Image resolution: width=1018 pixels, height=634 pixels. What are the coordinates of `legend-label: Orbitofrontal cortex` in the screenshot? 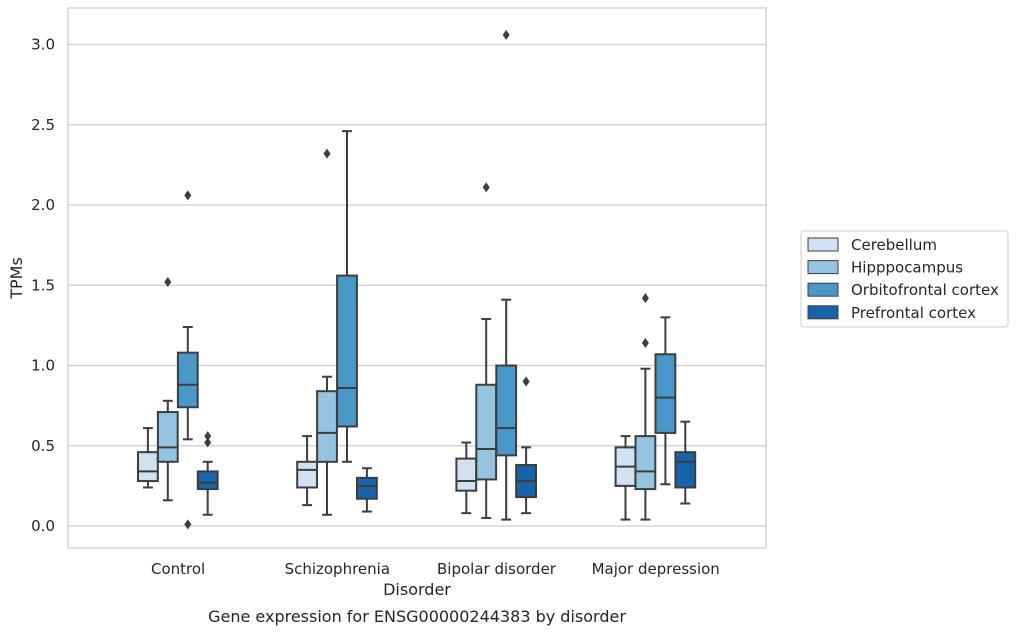 It's located at (925, 290).